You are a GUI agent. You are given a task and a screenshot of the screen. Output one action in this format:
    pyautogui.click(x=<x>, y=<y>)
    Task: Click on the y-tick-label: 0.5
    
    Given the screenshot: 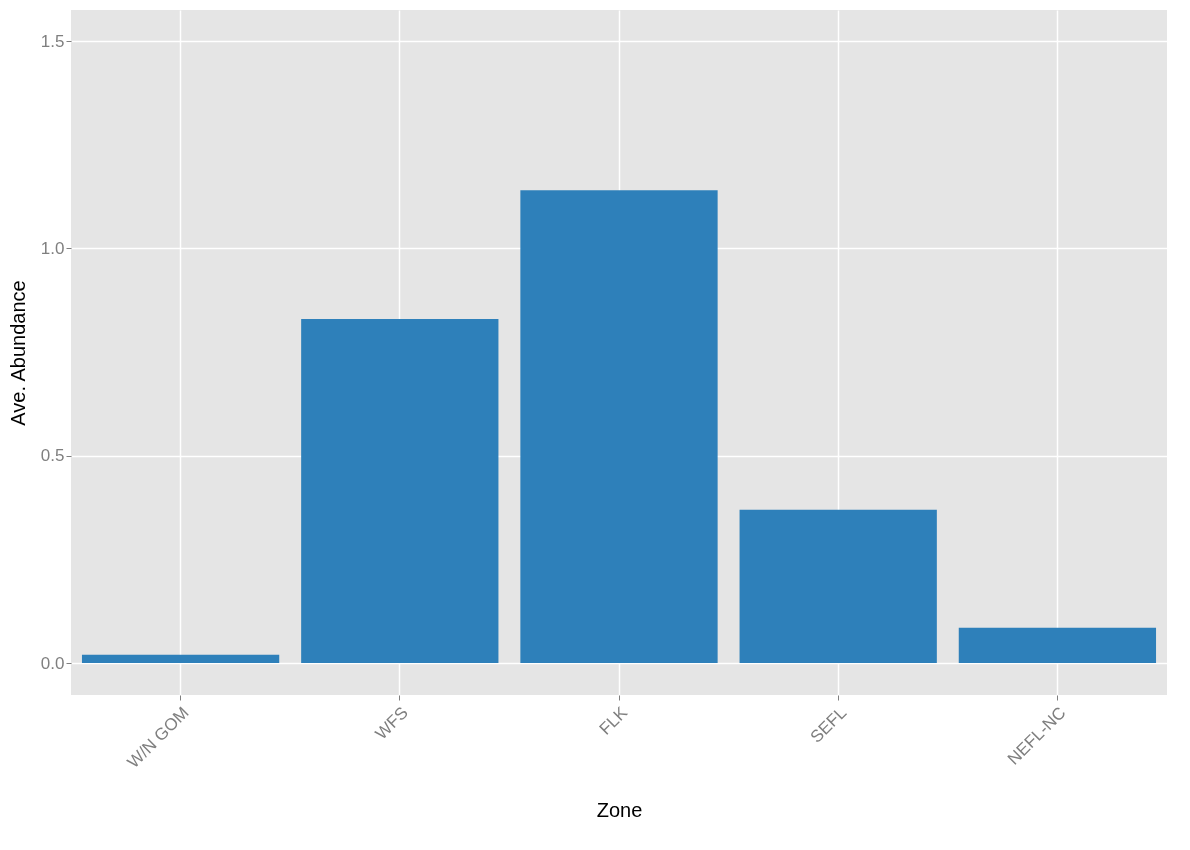 What is the action you would take?
    pyautogui.click(x=52, y=456)
    